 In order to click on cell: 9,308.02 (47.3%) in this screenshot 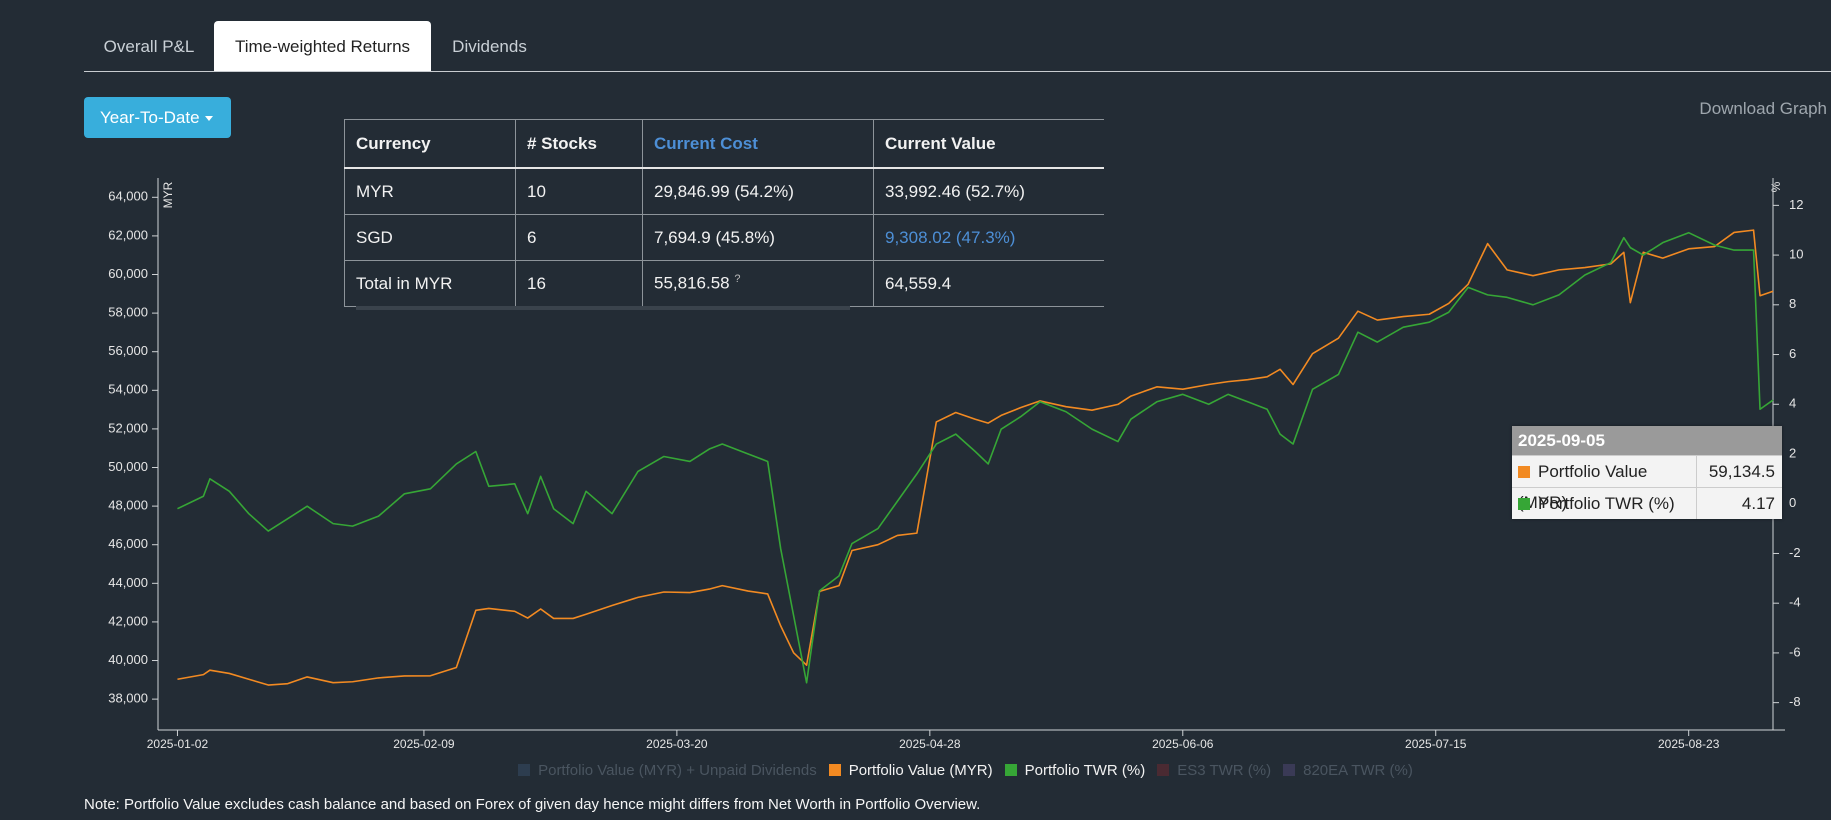, I will do `click(988, 237)`.